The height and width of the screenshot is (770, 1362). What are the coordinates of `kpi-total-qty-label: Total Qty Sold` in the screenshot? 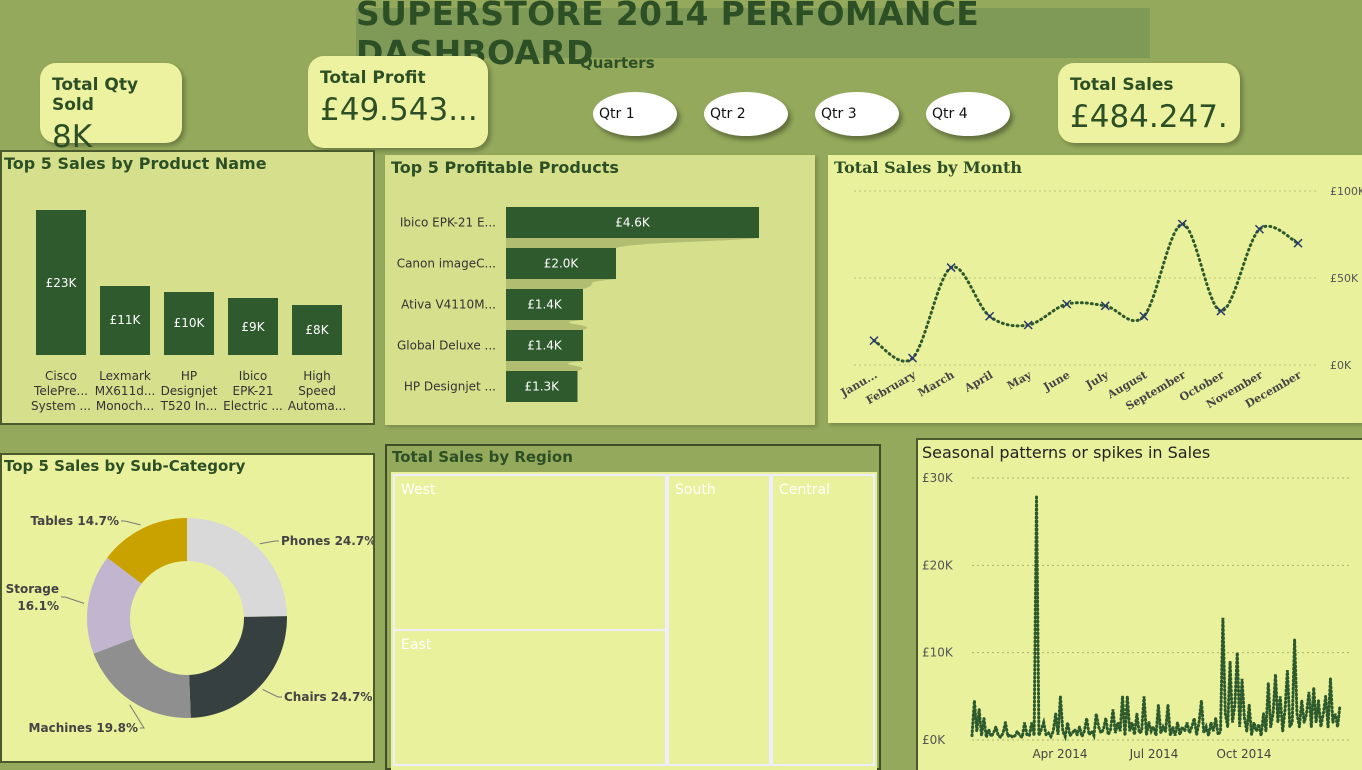 It's located at (95, 95).